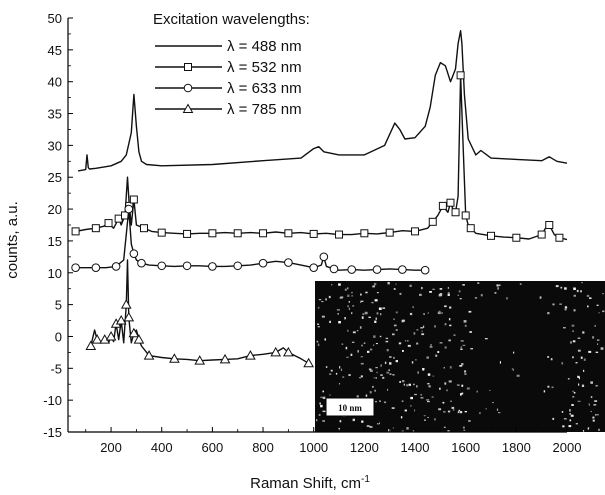 The image size is (605, 495). What do you see at coordinates (58, 336) in the screenshot?
I see `y-tick-label: 0` at bounding box center [58, 336].